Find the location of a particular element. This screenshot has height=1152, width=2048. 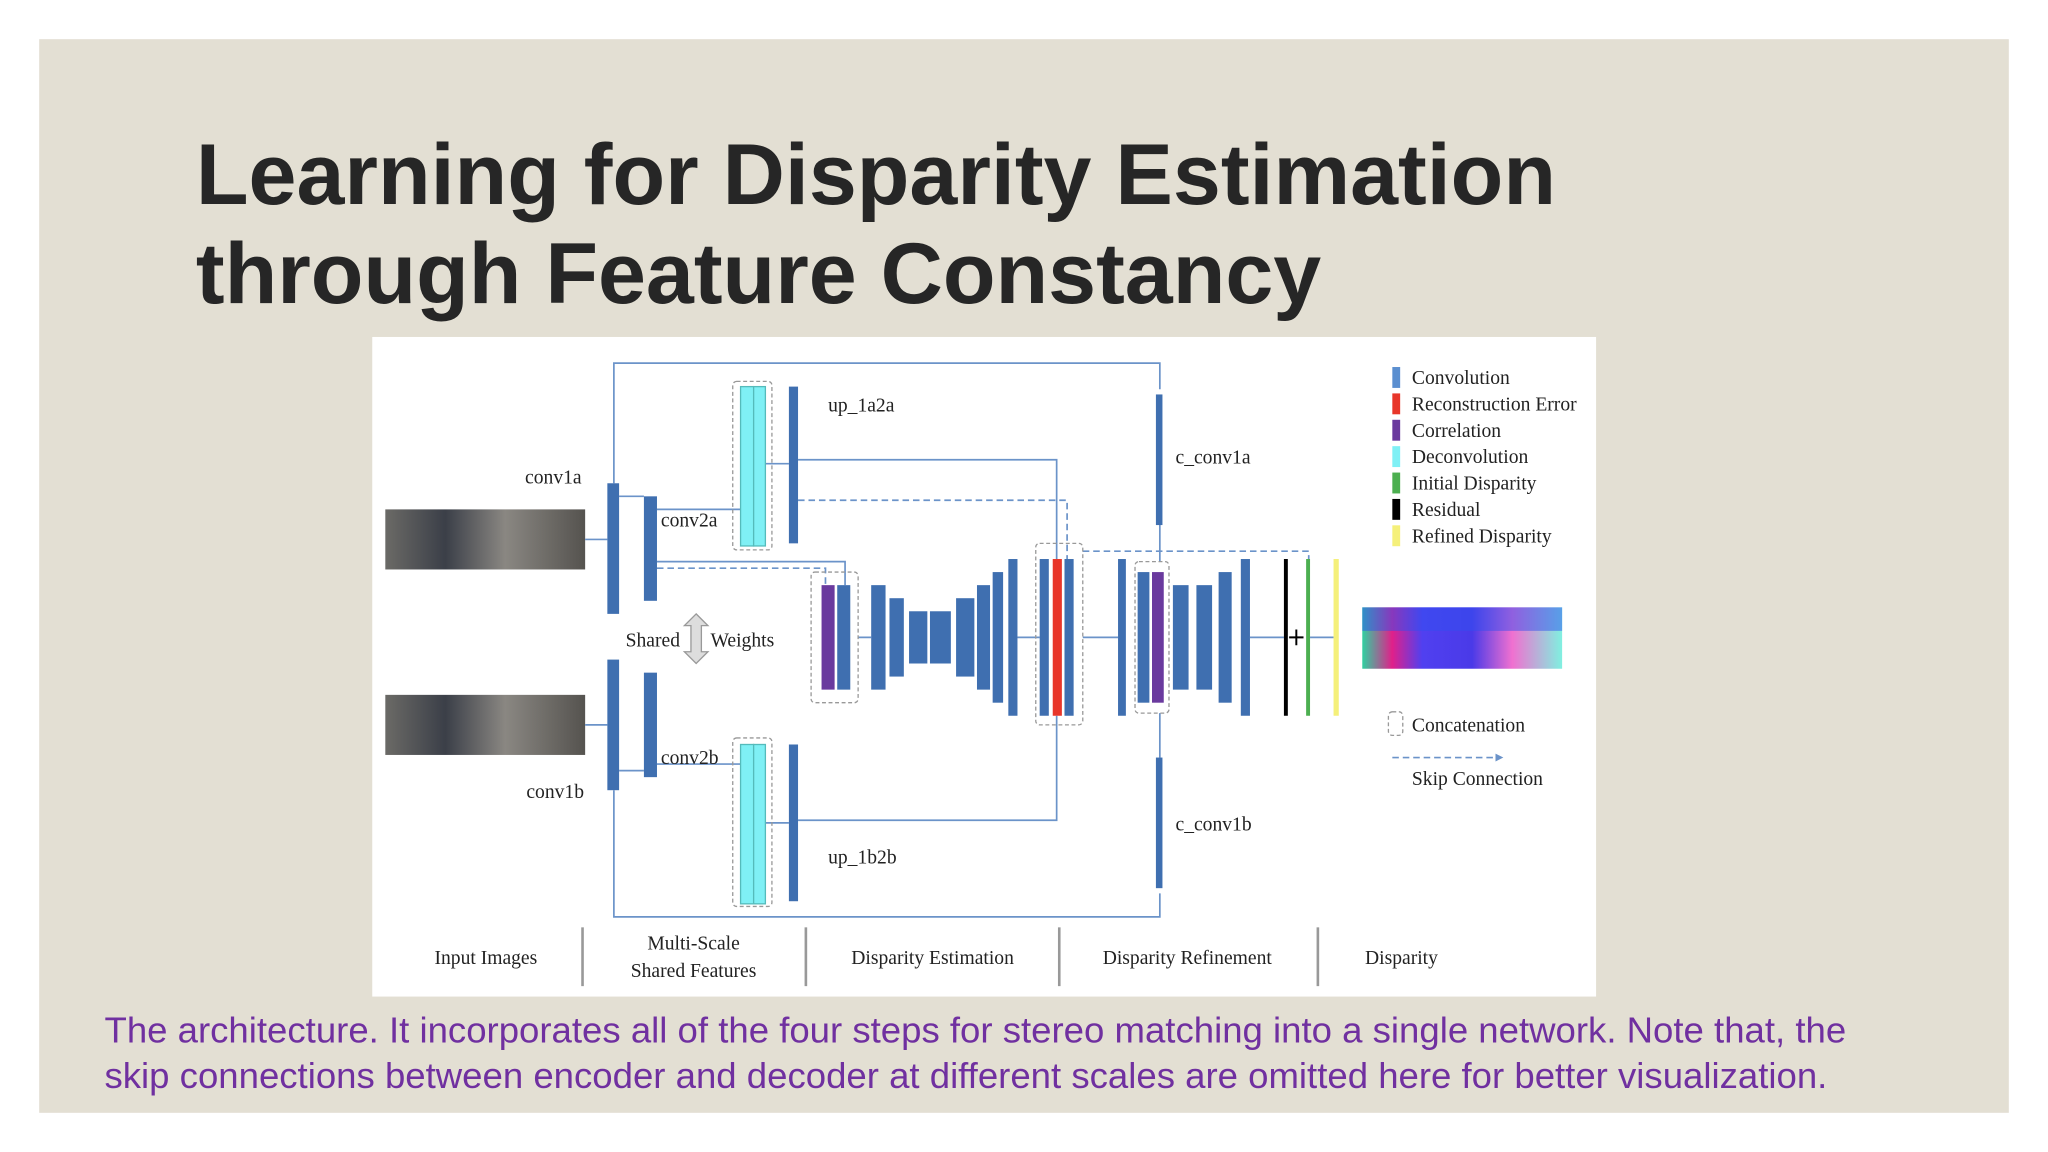

layer-label: up_1b2b is located at coordinates (862, 857).